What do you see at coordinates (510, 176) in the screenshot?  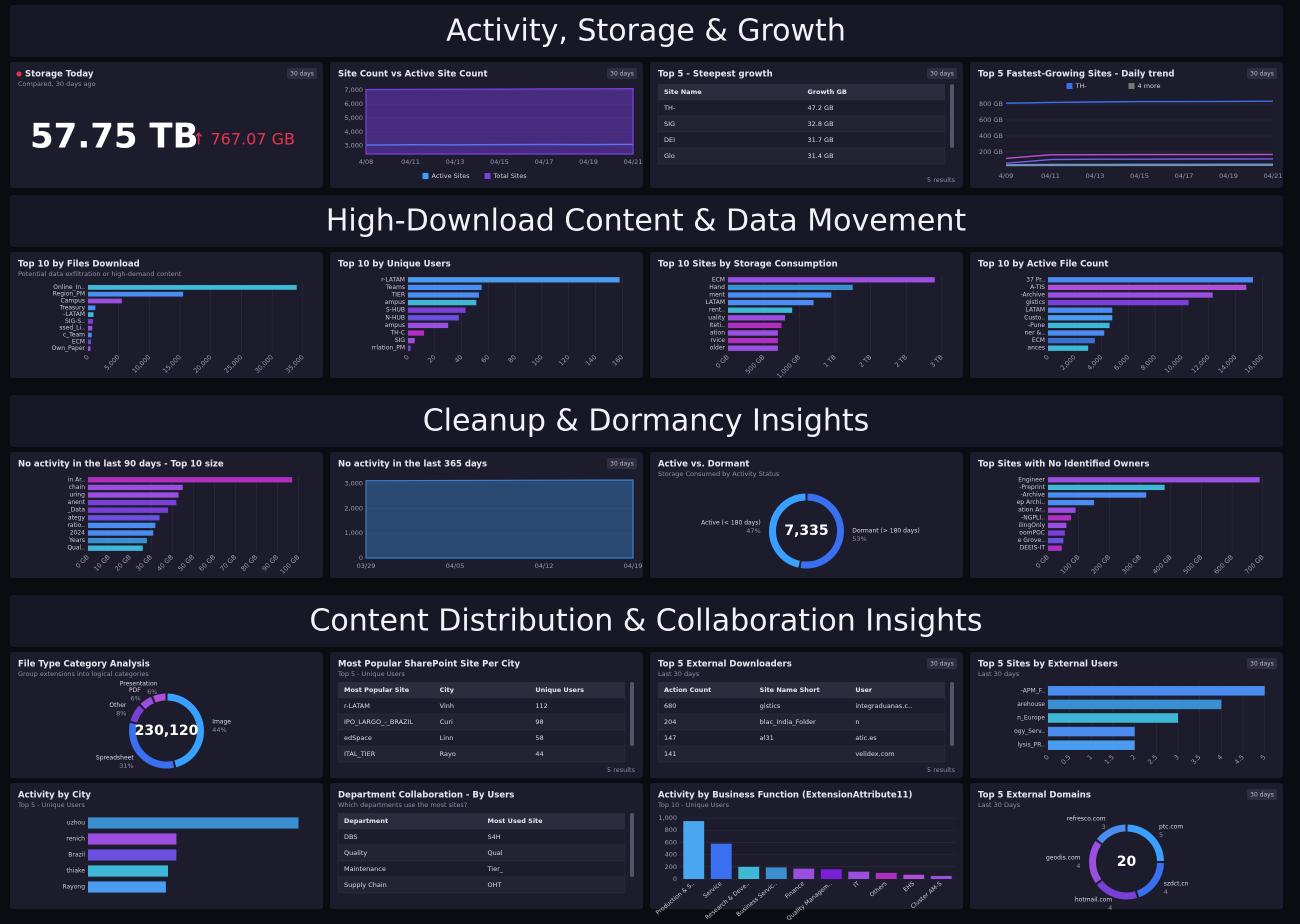 I see `legend-label: Total Sites` at bounding box center [510, 176].